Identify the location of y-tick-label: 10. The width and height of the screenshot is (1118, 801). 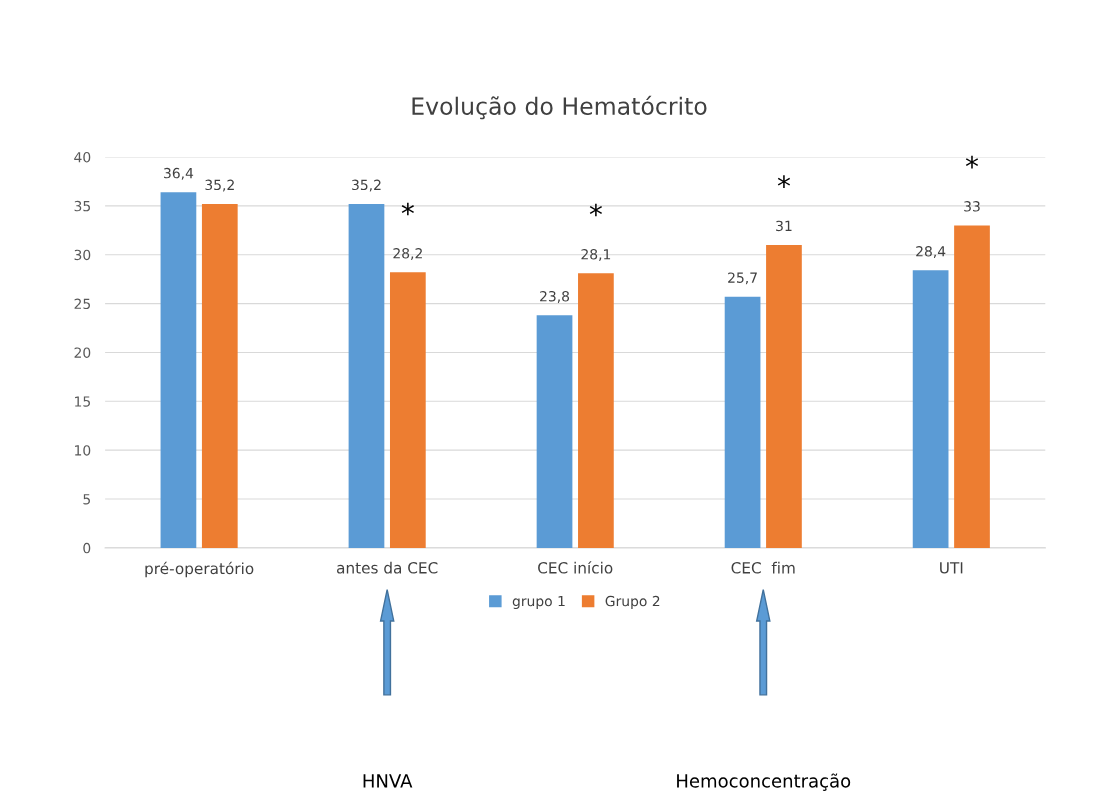
(83, 450).